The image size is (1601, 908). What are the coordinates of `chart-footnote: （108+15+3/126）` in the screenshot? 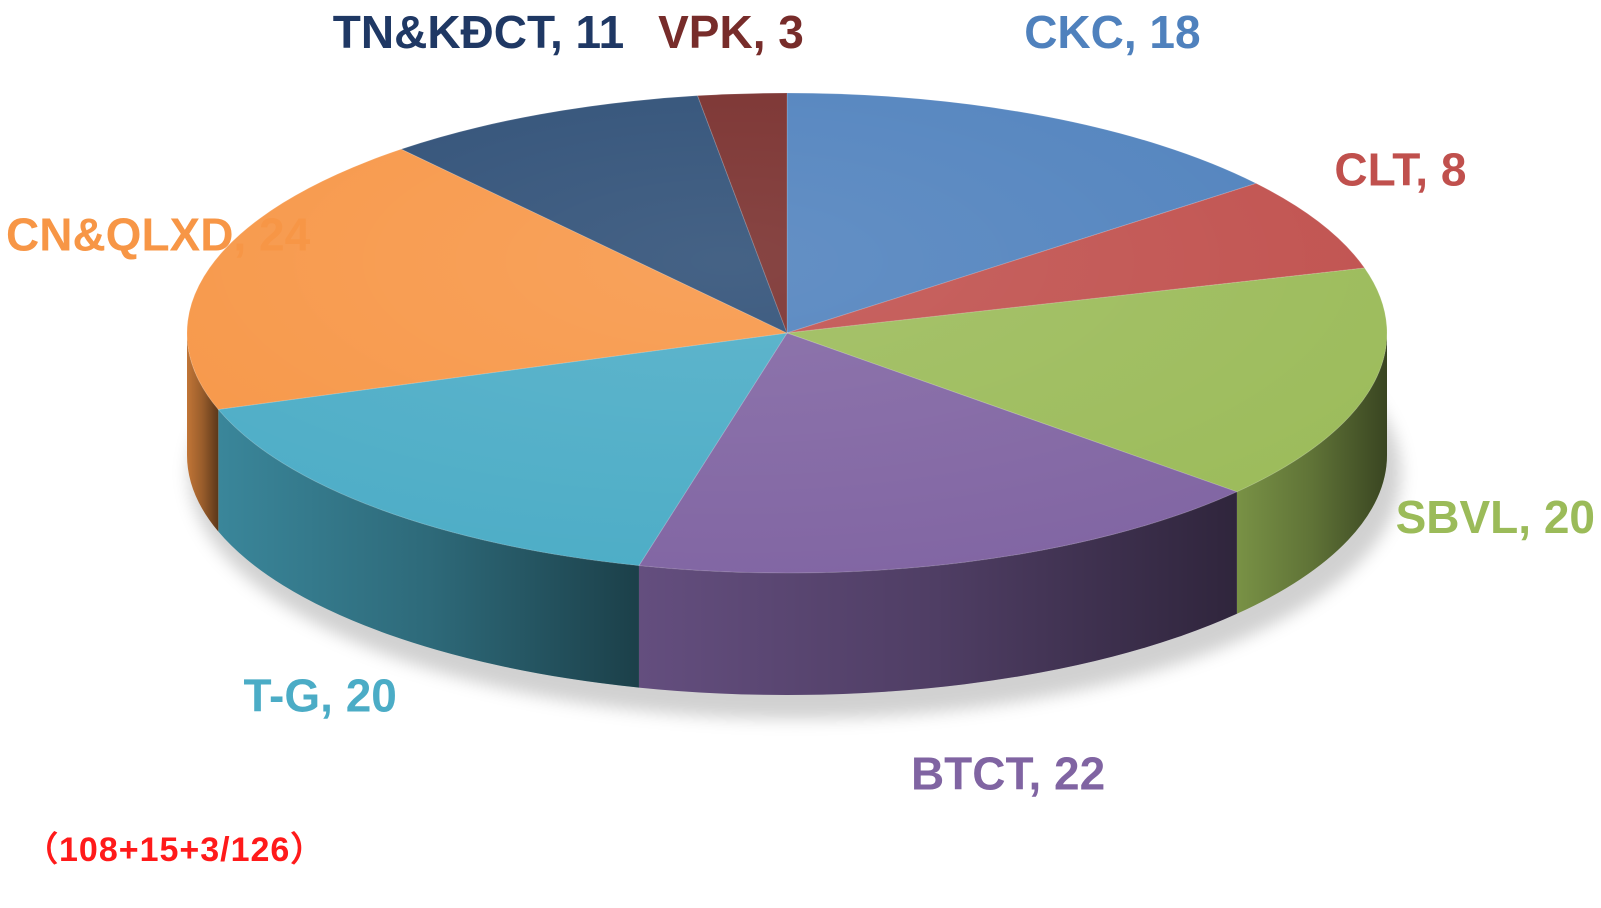 It's located at (175, 850).